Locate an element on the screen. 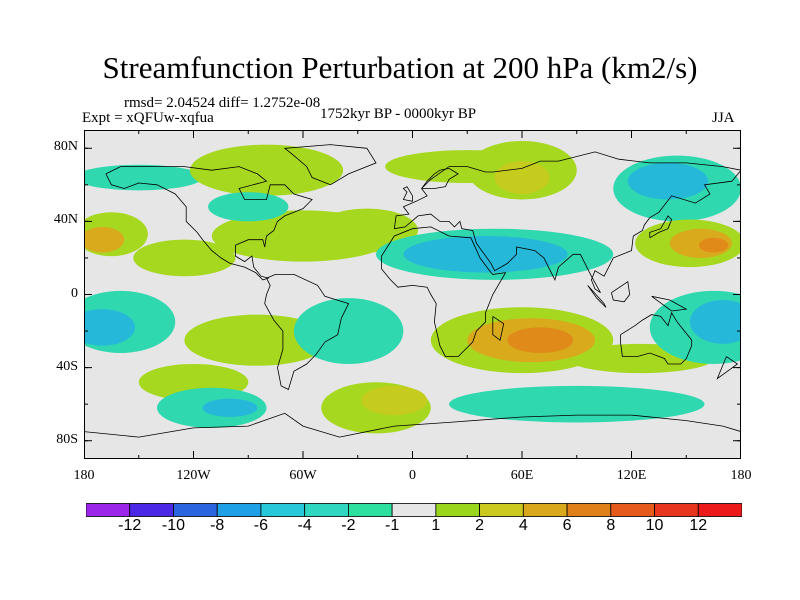  colorbar-label: 6 is located at coordinates (567, 525).